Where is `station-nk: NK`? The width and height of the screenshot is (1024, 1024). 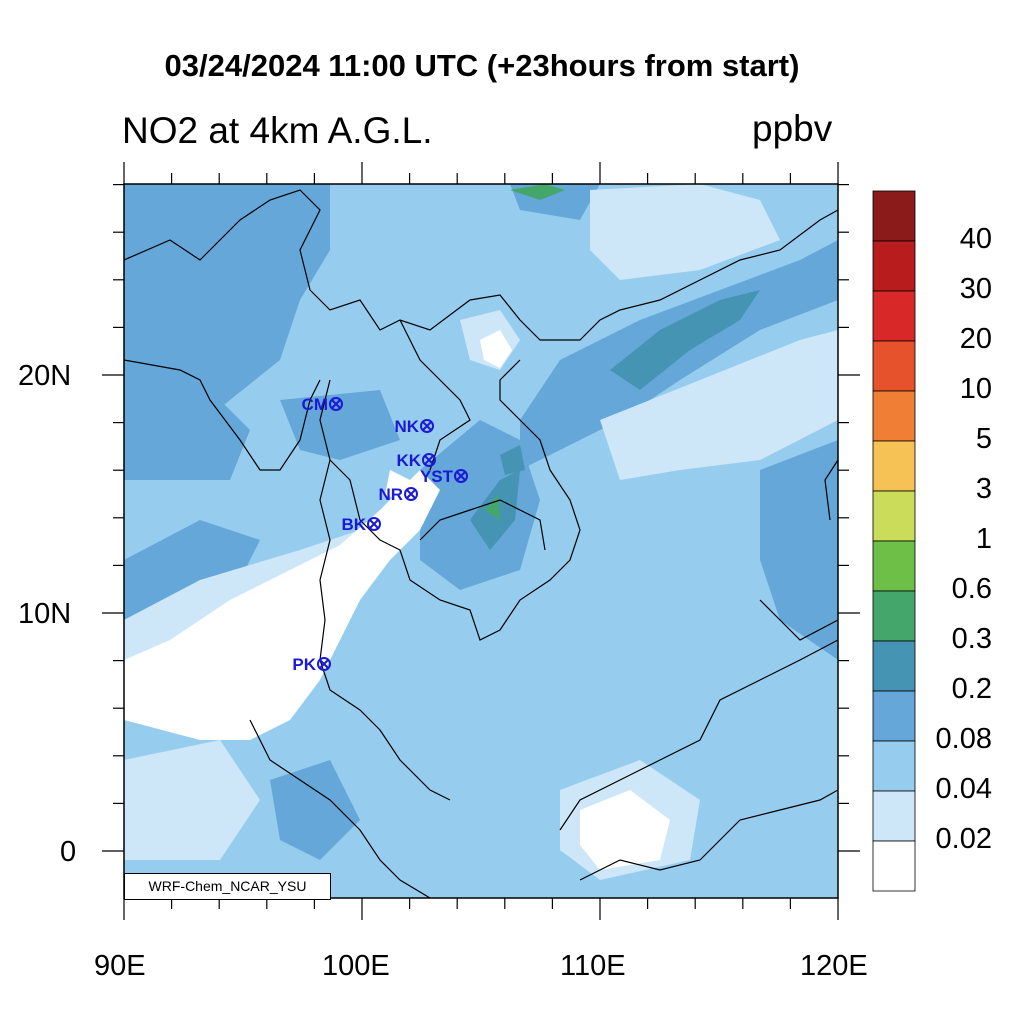
station-nk: NK is located at coordinates (414, 426).